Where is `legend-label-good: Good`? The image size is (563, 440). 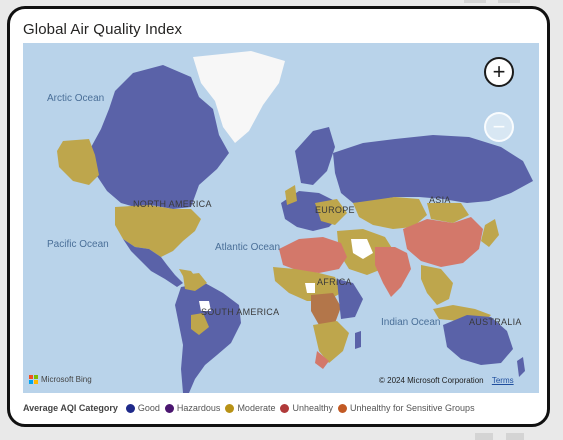
legend-label-good: Good is located at coordinates (148, 408).